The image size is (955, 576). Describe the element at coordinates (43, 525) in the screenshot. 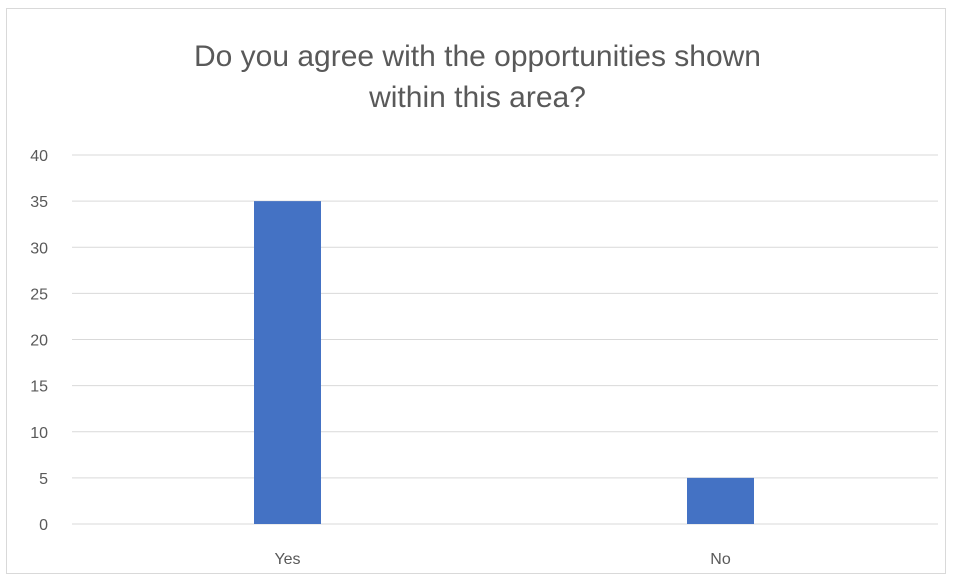

I see `y-tick-label: 0` at that location.